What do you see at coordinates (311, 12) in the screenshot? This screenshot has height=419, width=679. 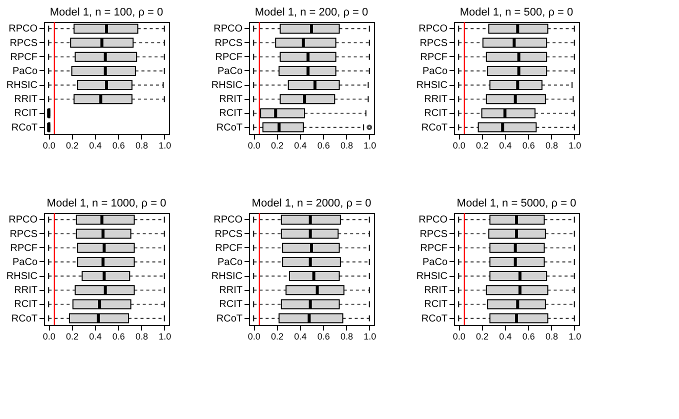 I see `chart-title: Model 1, n = 200, ρ = 0` at bounding box center [311, 12].